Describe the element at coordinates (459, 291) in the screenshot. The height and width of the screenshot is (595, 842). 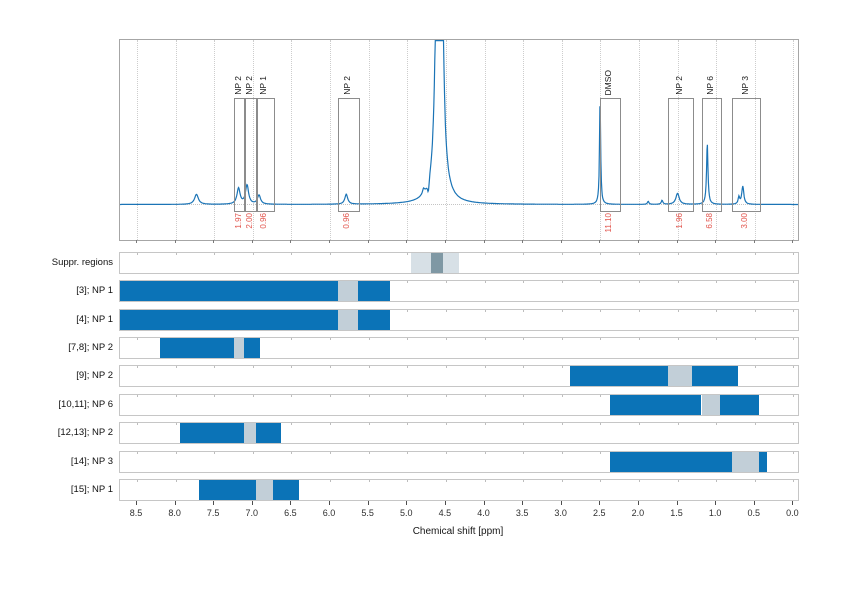
I see `track-row` at that location.